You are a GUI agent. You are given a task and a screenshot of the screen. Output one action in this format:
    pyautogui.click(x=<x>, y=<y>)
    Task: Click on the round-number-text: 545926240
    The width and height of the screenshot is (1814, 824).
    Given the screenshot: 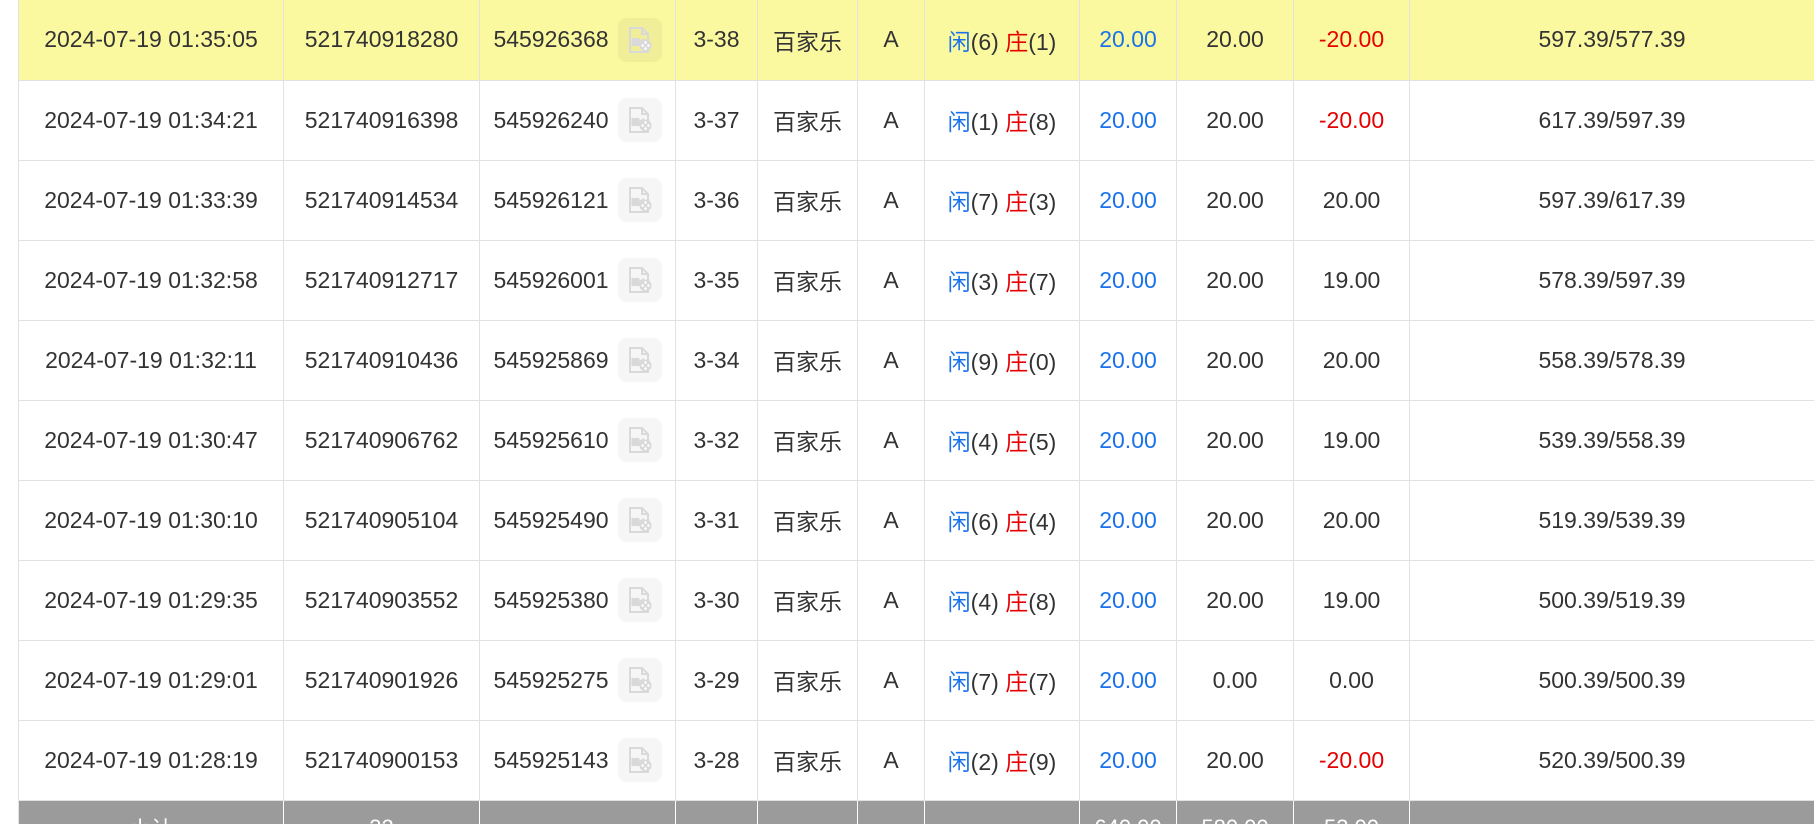 What is the action you would take?
    pyautogui.click(x=551, y=119)
    